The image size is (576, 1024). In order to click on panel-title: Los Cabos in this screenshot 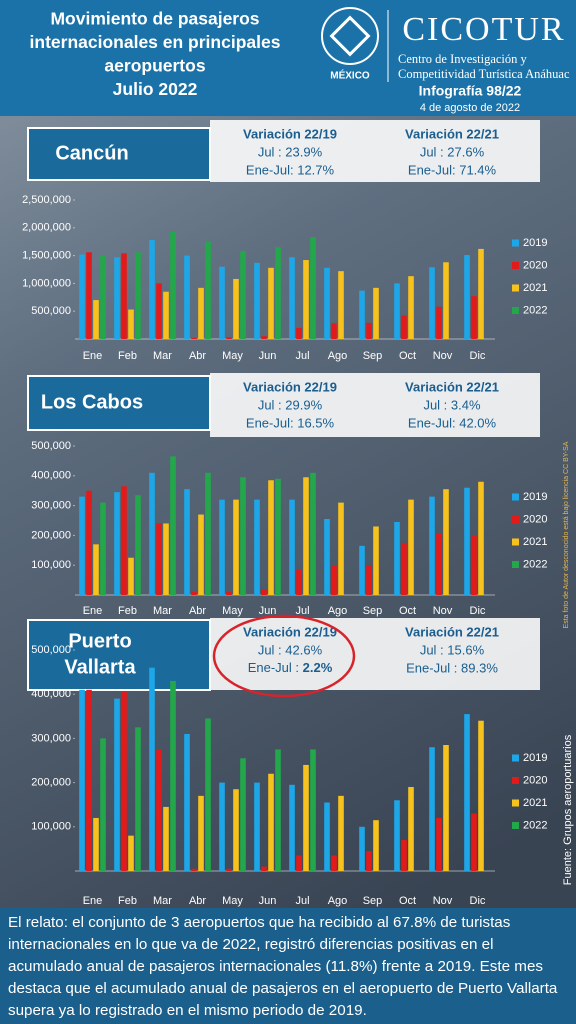, I will do `click(92, 402)`.